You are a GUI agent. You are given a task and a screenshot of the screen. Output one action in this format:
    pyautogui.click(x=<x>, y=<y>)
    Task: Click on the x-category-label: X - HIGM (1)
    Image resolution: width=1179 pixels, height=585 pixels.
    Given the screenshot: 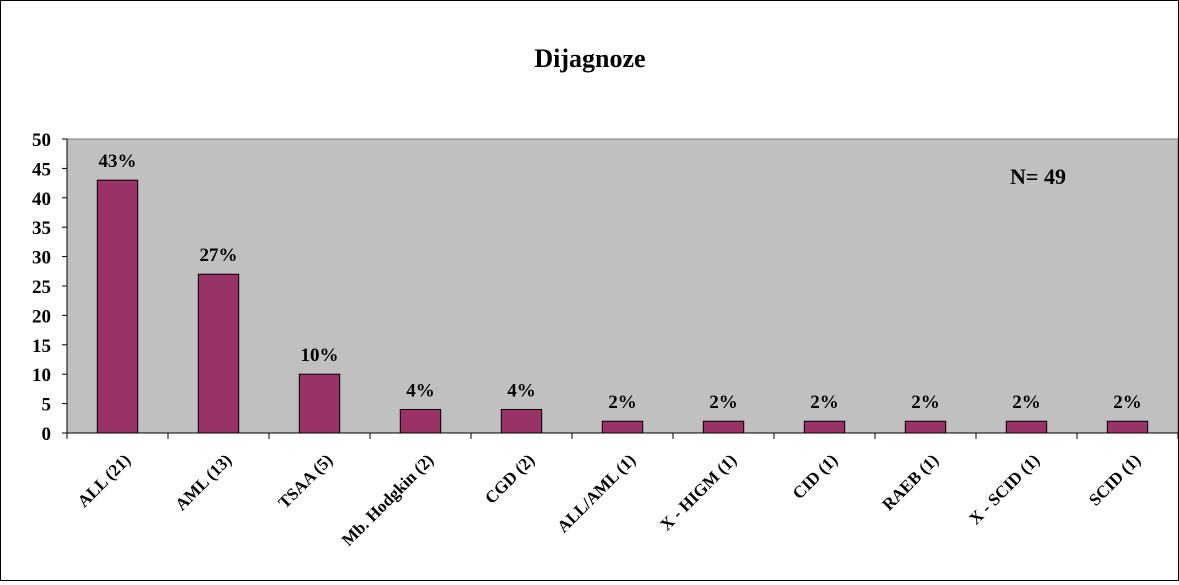 What is the action you would take?
    pyautogui.click(x=698, y=492)
    